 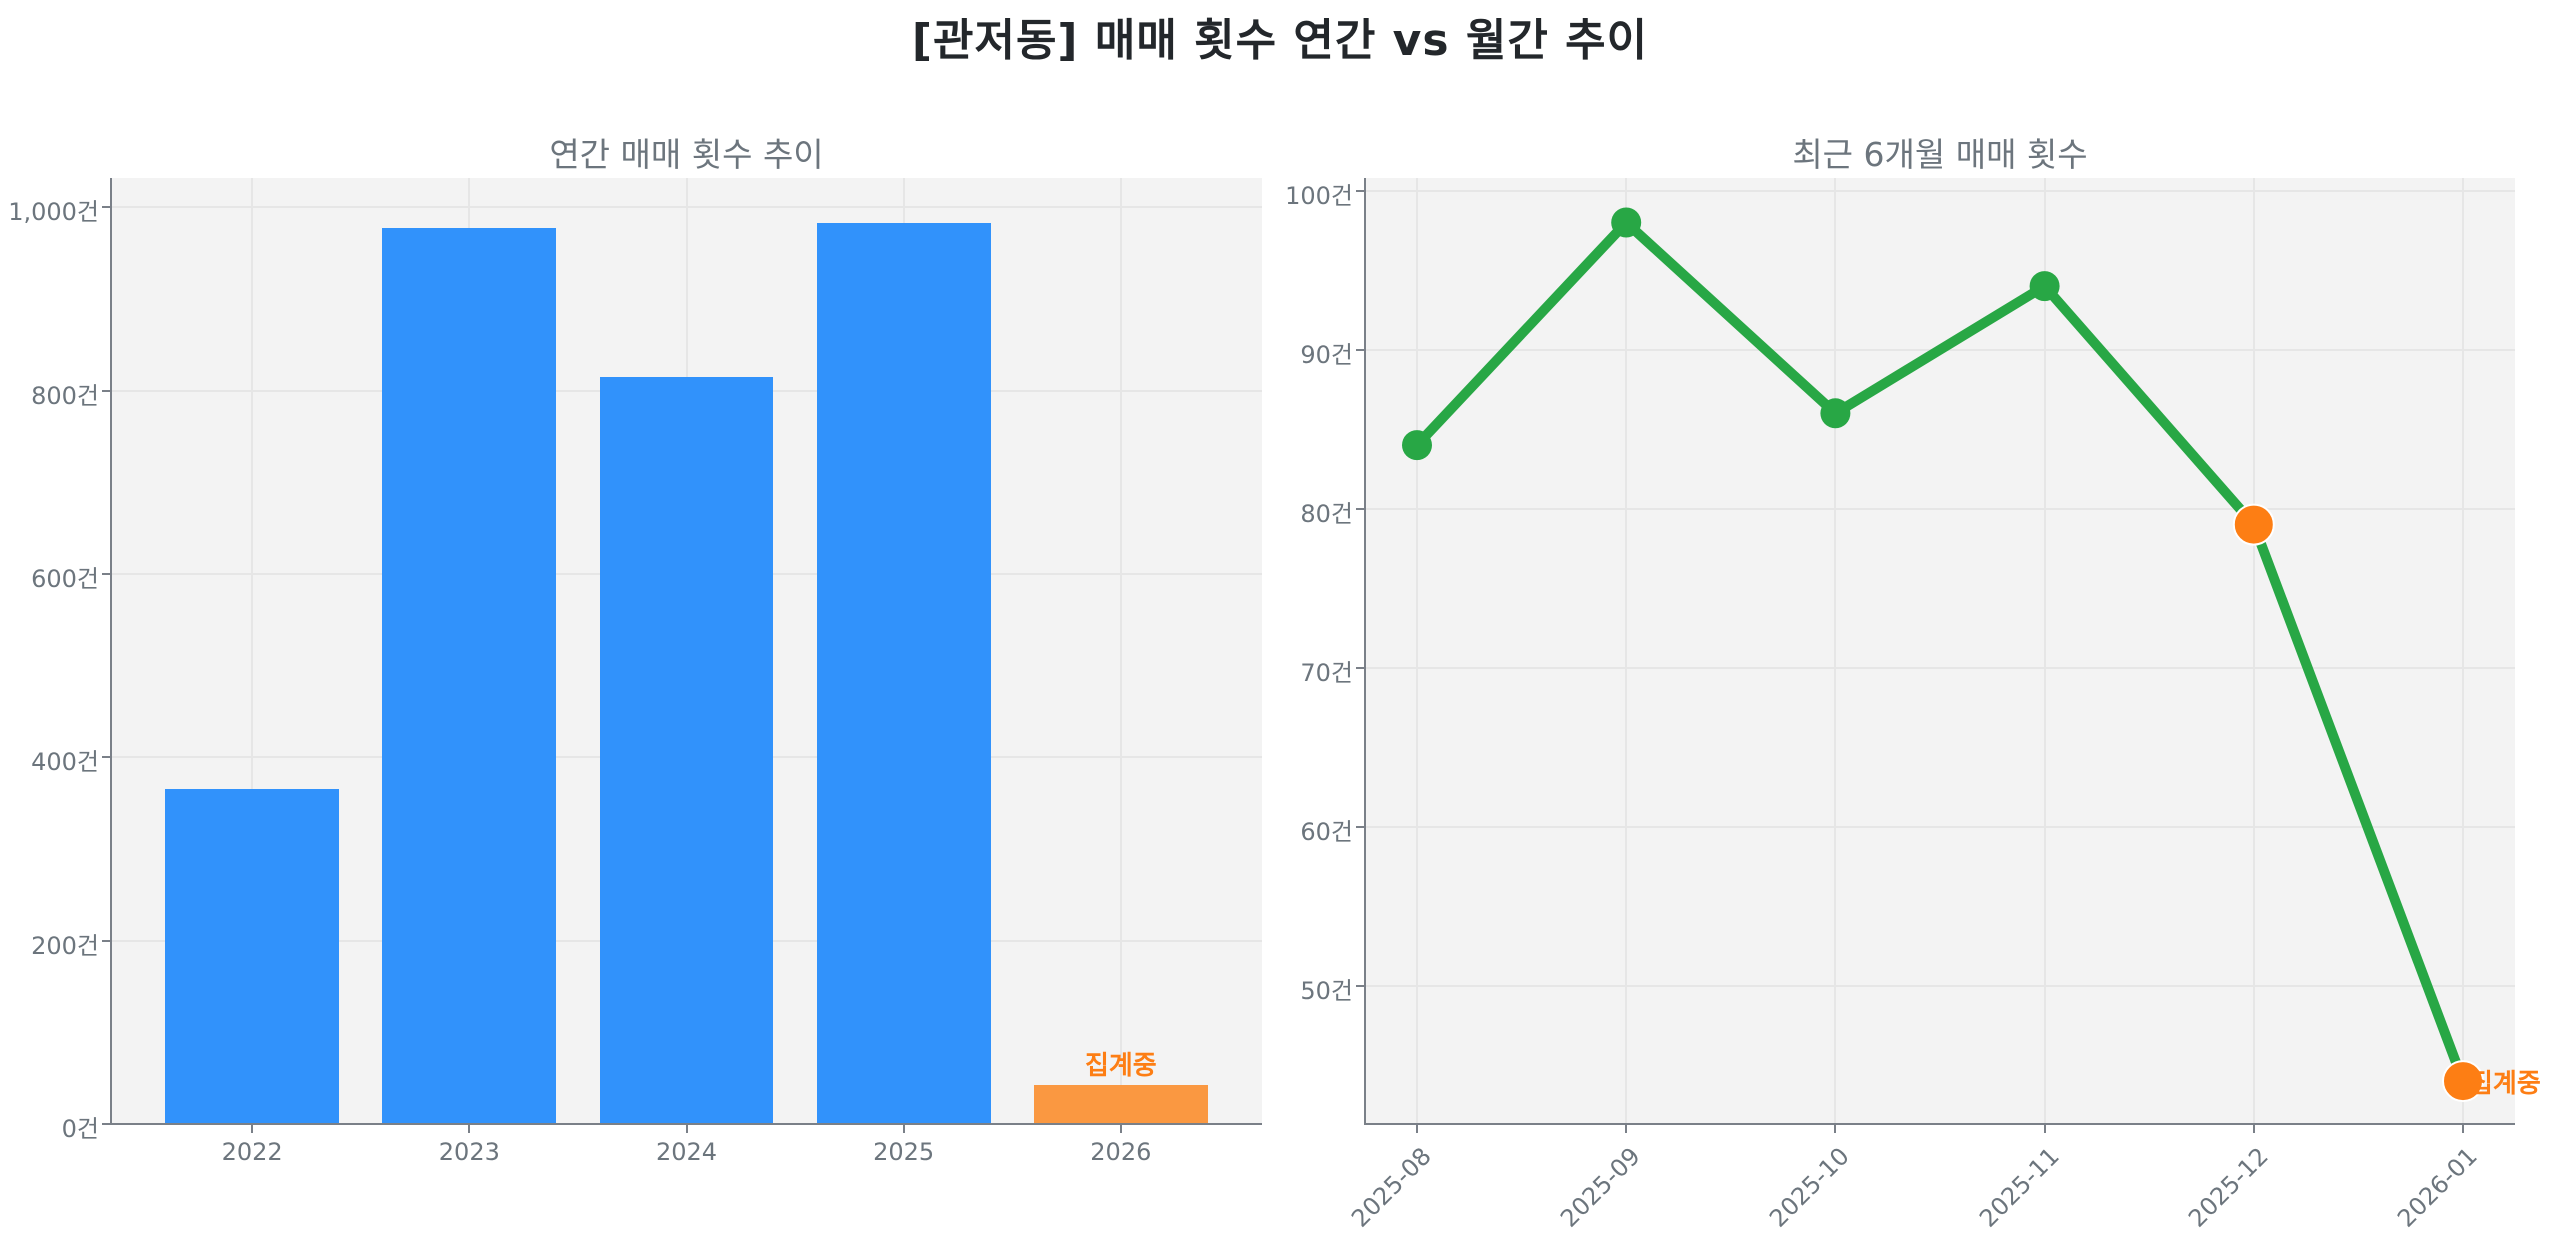 What do you see at coordinates (469, 675) in the screenshot?
I see `bar-2023` at bounding box center [469, 675].